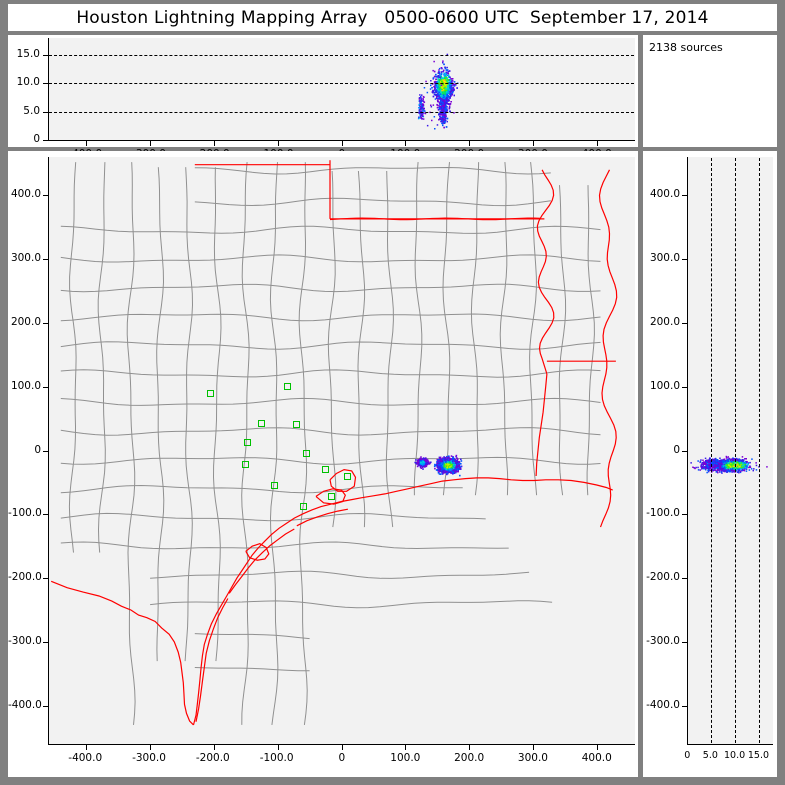  I want to click on map-y-tick-label: -400.0, so click(25, 704).